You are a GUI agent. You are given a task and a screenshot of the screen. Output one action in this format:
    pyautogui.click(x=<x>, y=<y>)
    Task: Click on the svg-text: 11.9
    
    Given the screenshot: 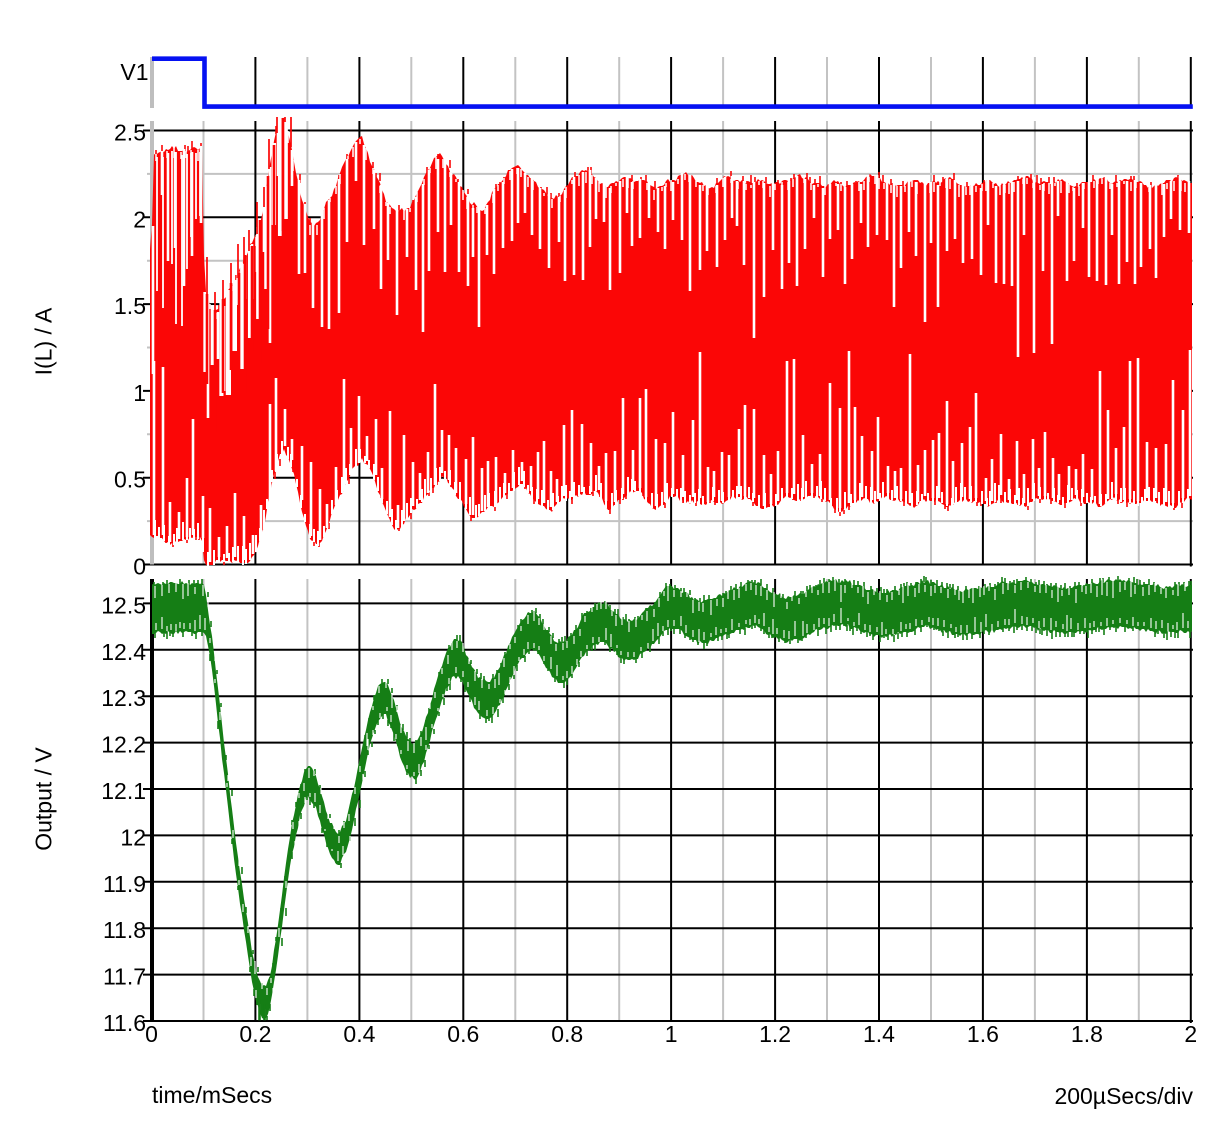 What is the action you would take?
    pyautogui.click(x=124, y=884)
    